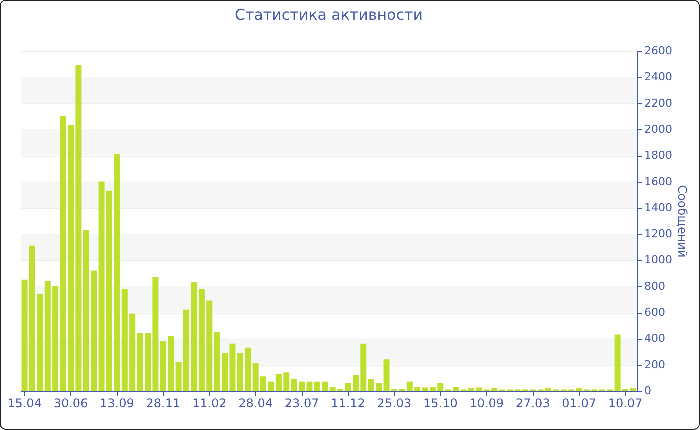  Describe the element at coordinates (394, 403) in the screenshot. I see `x-tick-label: 25.03` at that location.